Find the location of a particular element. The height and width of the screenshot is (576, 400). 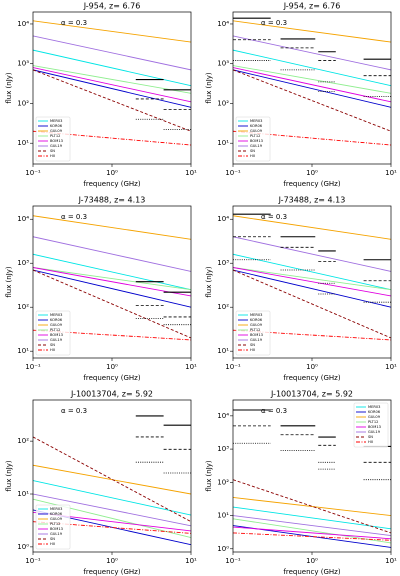

plot-area is located at coordinates (112, 278).